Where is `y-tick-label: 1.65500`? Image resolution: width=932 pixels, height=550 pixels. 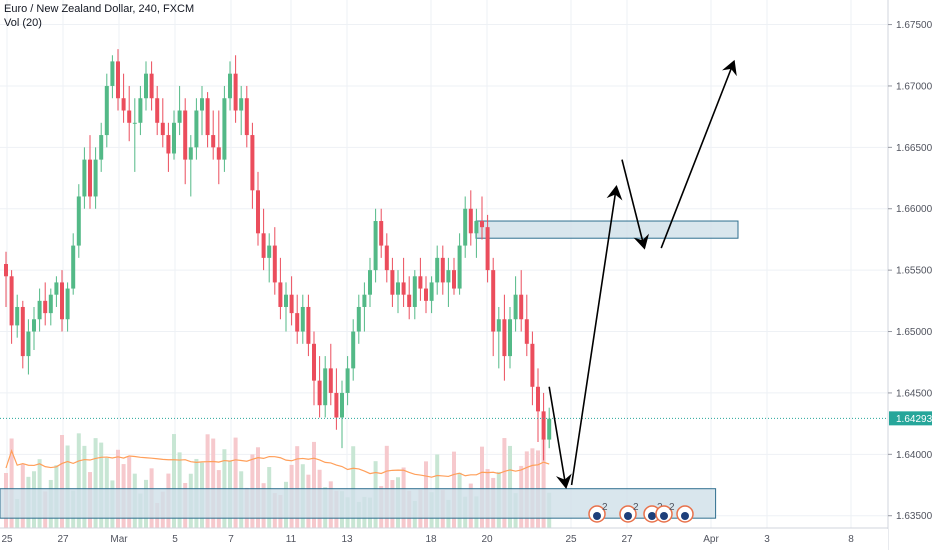
y-tick-label: 1.65500 is located at coordinates (914, 271).